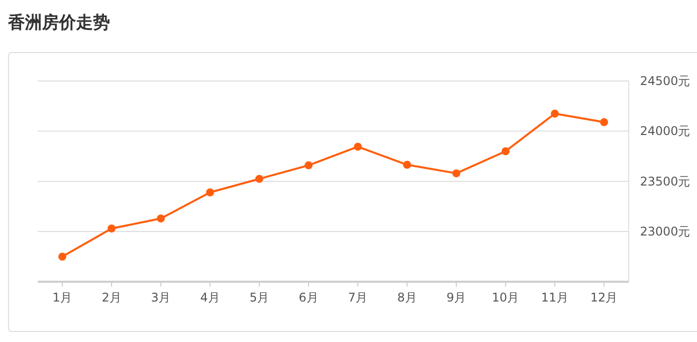 This screenshot has height=342, width=697. I want to click on x-tick-label: 7月, so click(358, 297).